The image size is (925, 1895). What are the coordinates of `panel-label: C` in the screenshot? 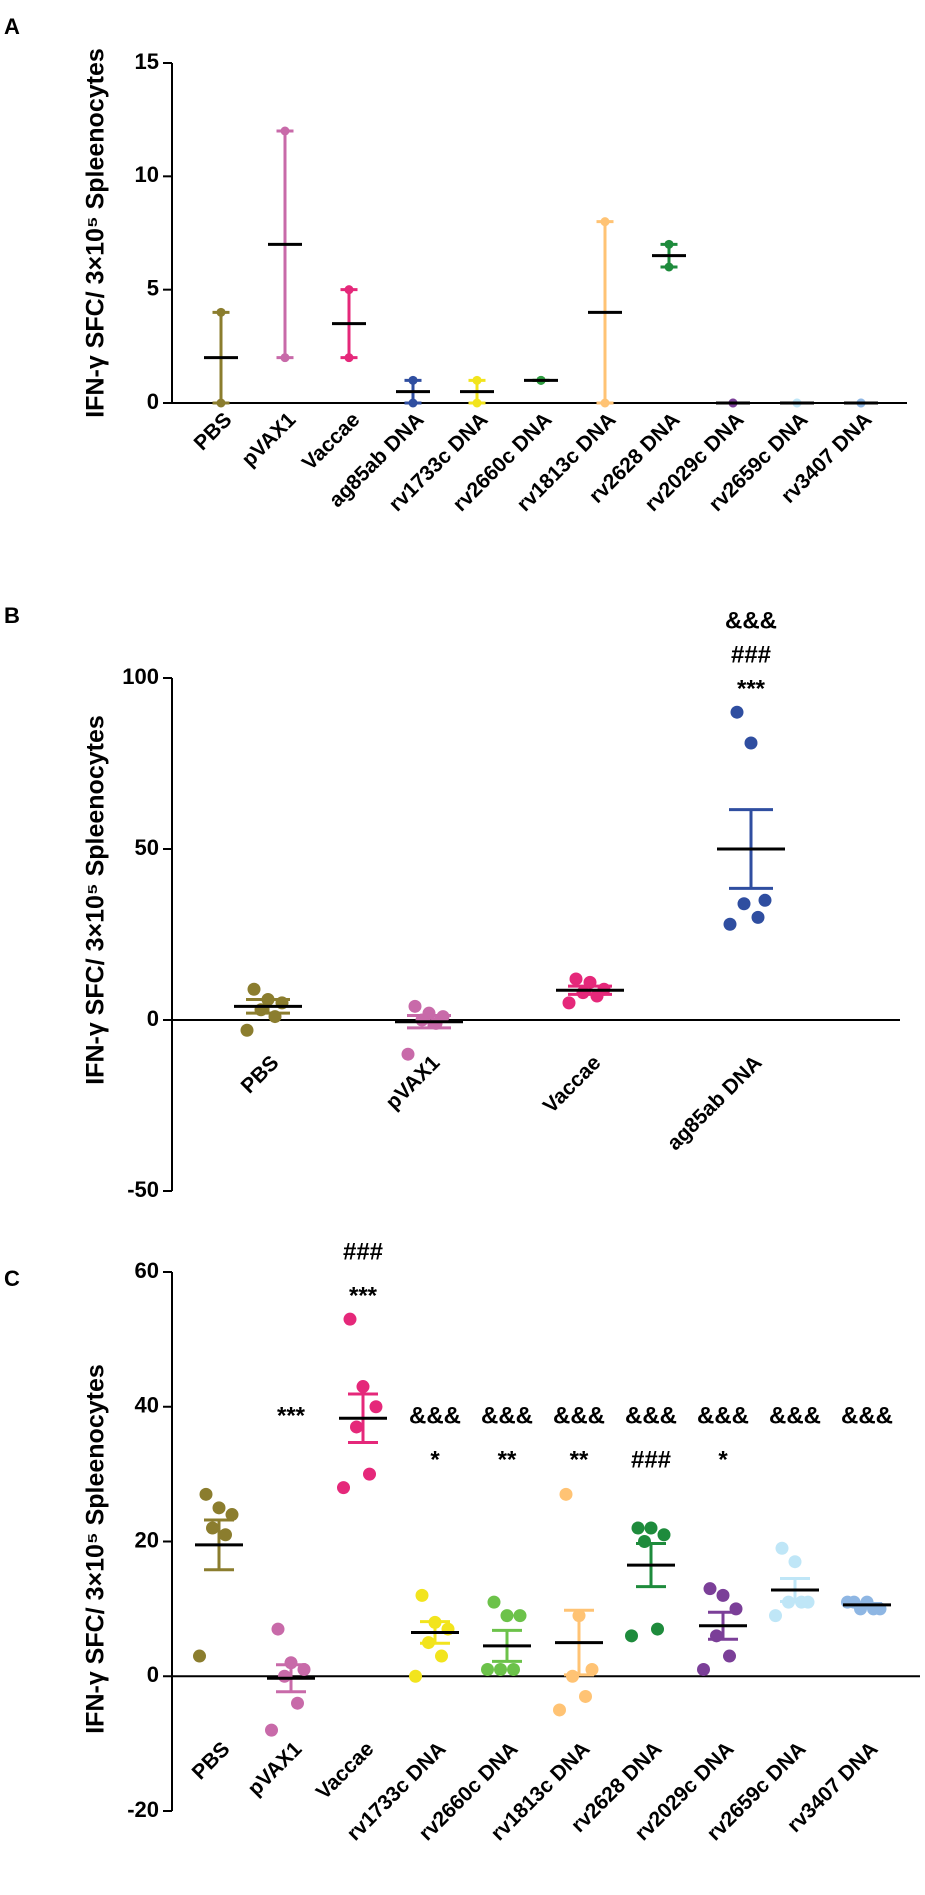 It's located at (12, 1278).